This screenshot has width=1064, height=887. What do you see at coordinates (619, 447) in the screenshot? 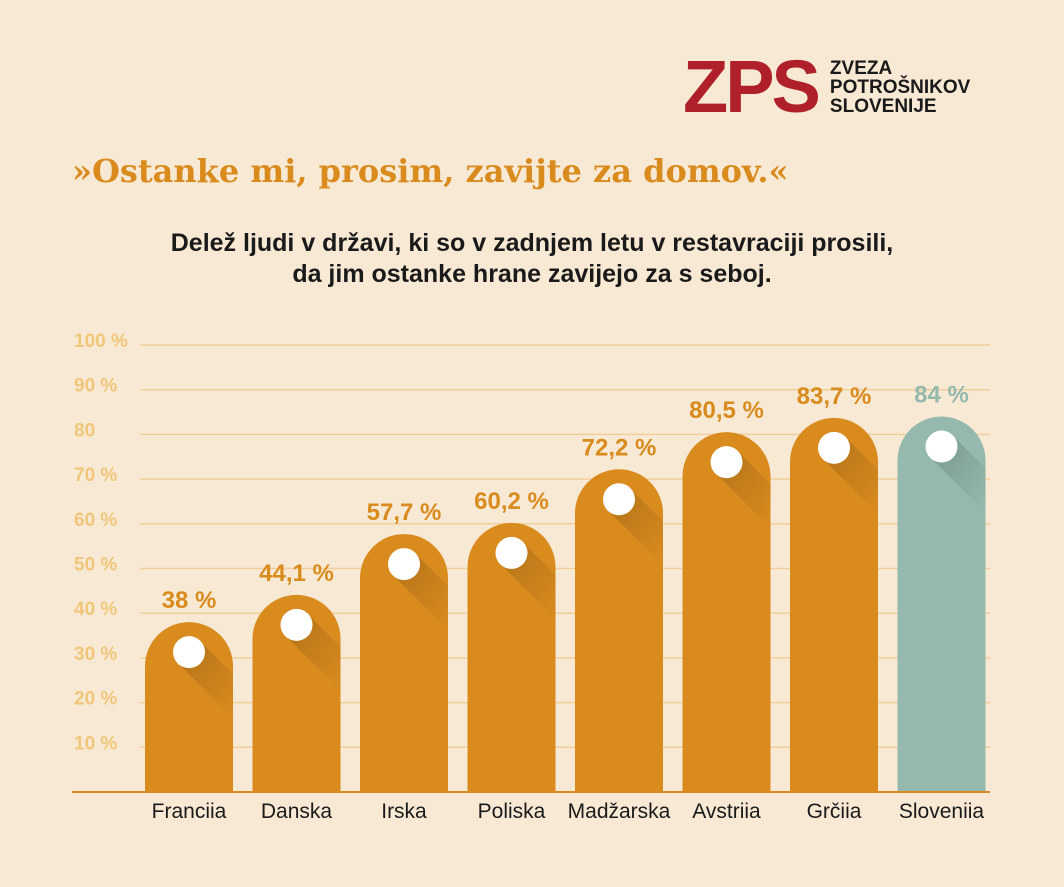
I see `bar-value-label: 72,2 %` at bounding box center [619, 447].